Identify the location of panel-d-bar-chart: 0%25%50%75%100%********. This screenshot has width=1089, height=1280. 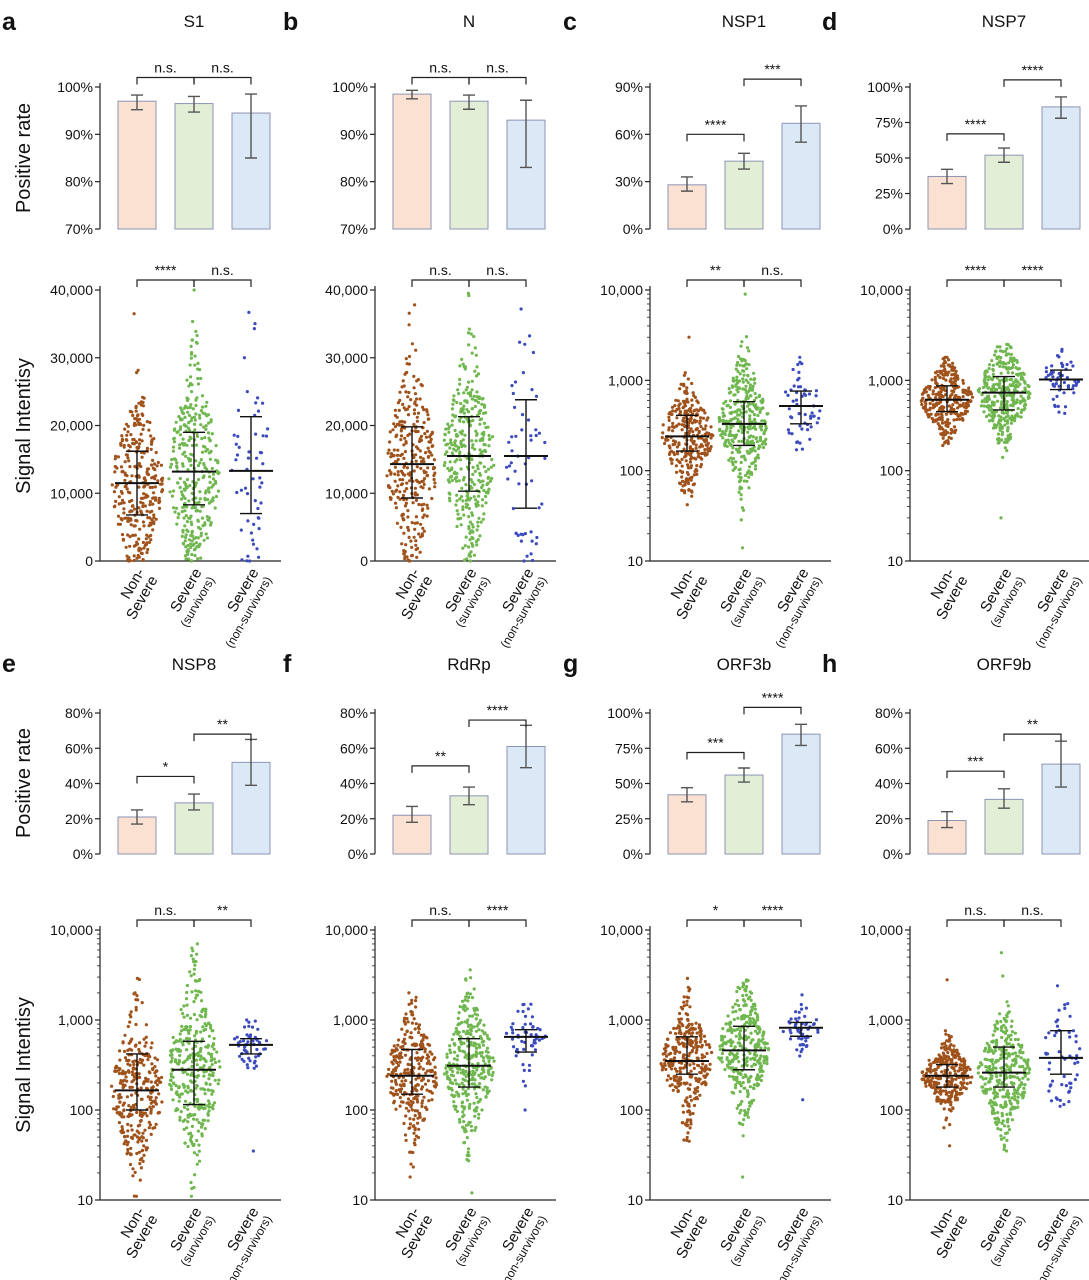
(974, 149).